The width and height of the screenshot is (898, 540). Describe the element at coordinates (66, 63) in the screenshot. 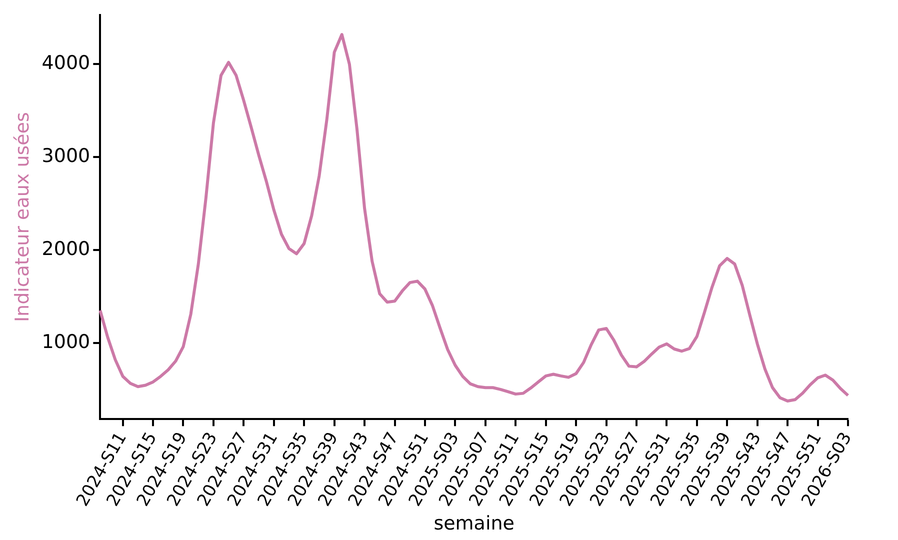

I see `y-tick-label: 4000` at that location.